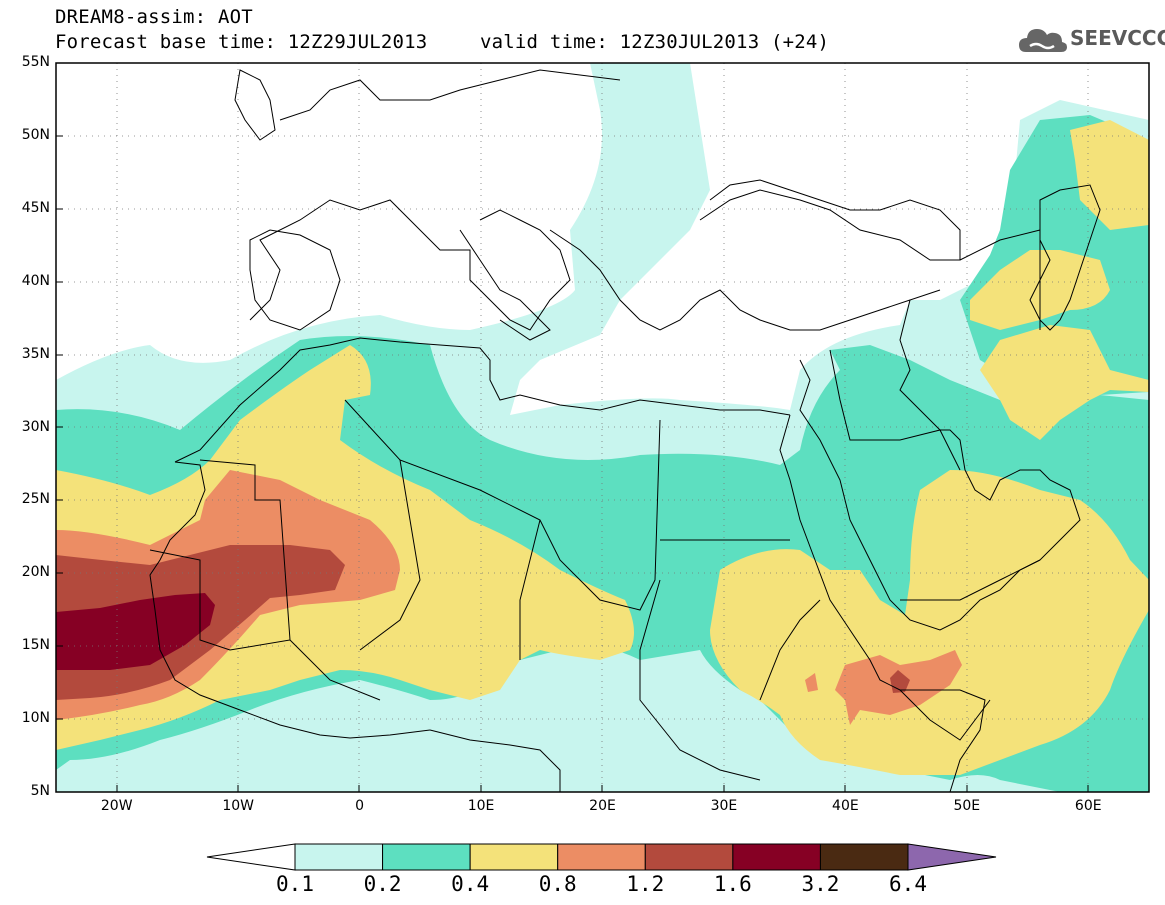 This screenshot has width=1165, height=905. What do you see at coordinates (116, 806) in the screenshot?
I see `x-tick-label: 20W` at bounding box center [116, 806].